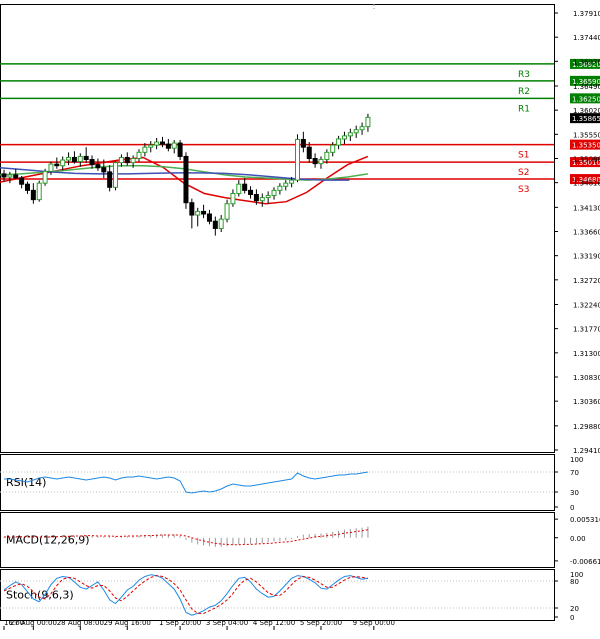 This screenshot has width=600, height=639. I want to click on level-price-label-r3: 1.36920, so click(586, 65).